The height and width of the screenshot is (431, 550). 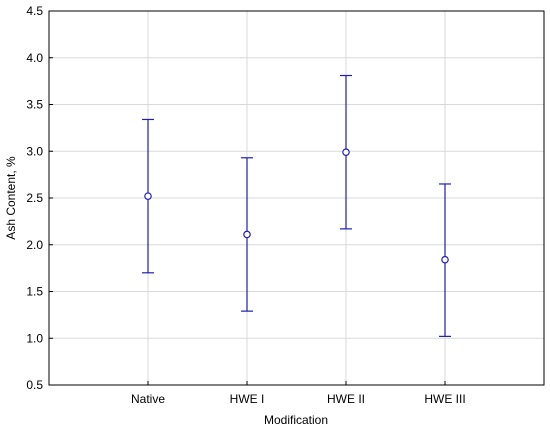 What do you see at coordinates (34, 198) in the screenshot?
I see `y-tick-label: 2.5` at bounding box center [34, 198].